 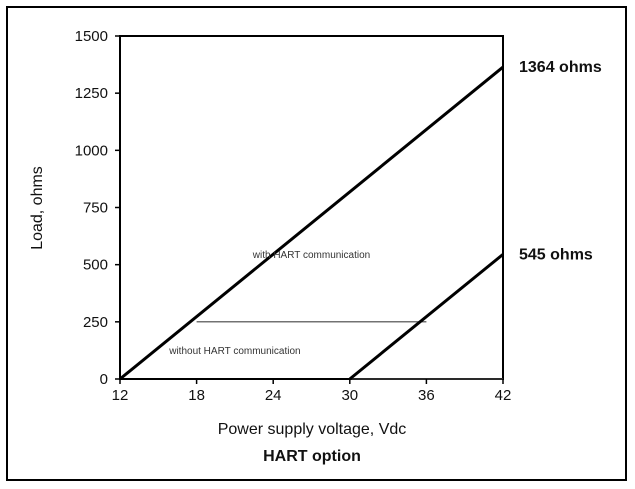 What do you see at coordinates (503, 395) in the screenshot?
I see `x-tick-label: 42` at bounding box center [503, 395].